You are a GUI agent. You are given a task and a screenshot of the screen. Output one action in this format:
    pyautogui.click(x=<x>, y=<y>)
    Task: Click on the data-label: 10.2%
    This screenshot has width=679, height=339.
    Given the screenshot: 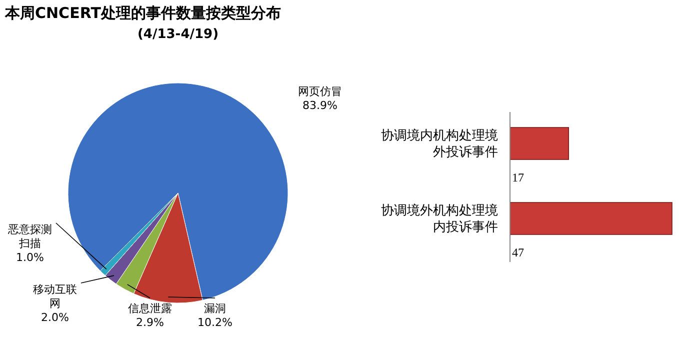 What is the action you would take?
    pyautogui.click(x=215, y=322)
    